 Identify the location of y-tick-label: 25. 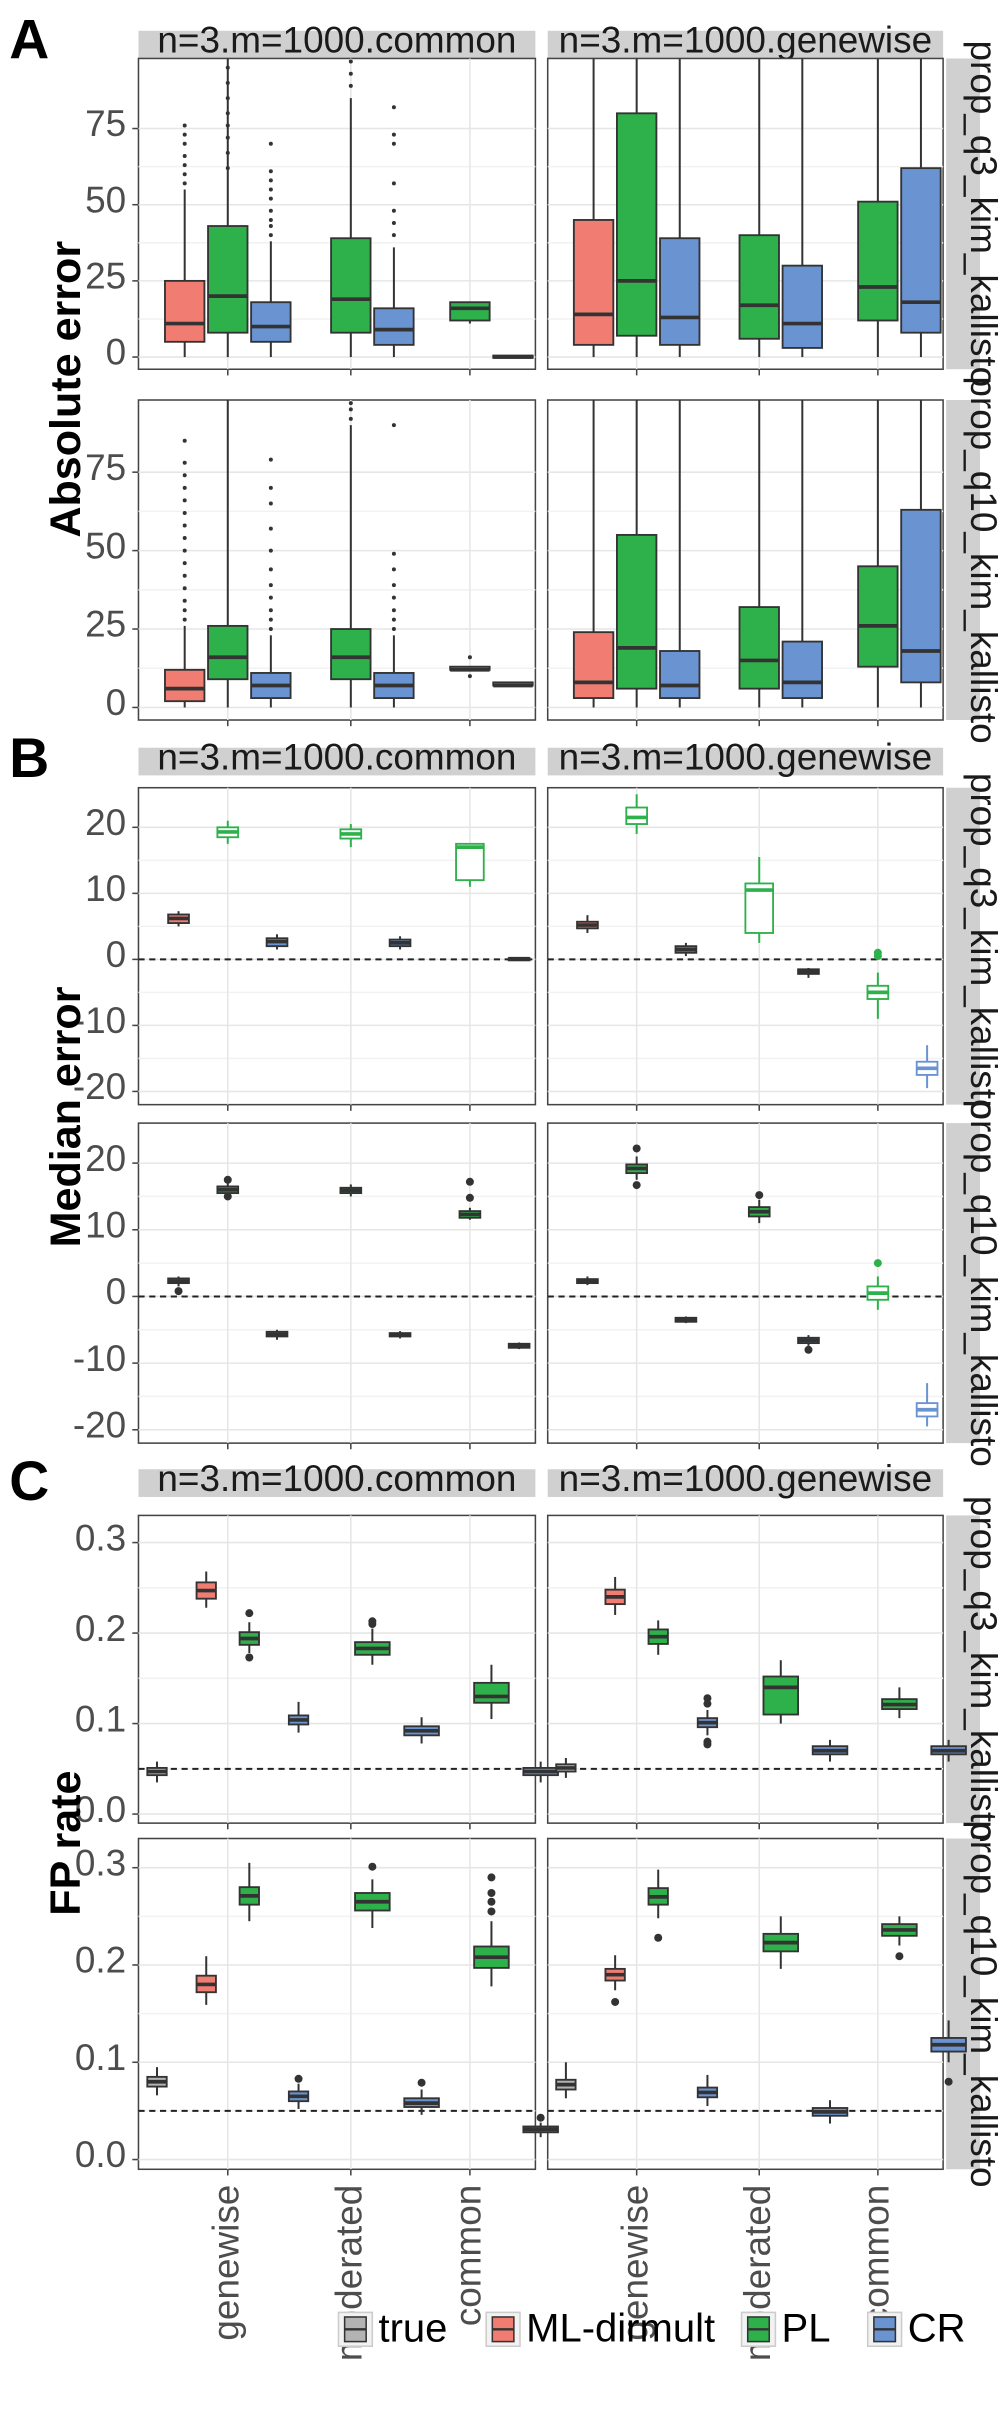
(105, 624).